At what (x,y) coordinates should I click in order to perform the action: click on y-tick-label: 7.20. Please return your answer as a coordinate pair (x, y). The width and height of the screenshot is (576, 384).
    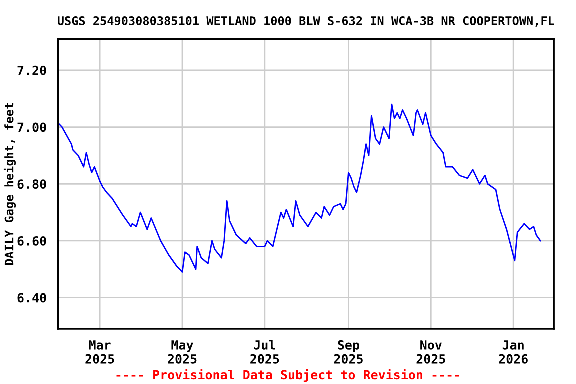
    Looking at the image, I should click on (32, 71).